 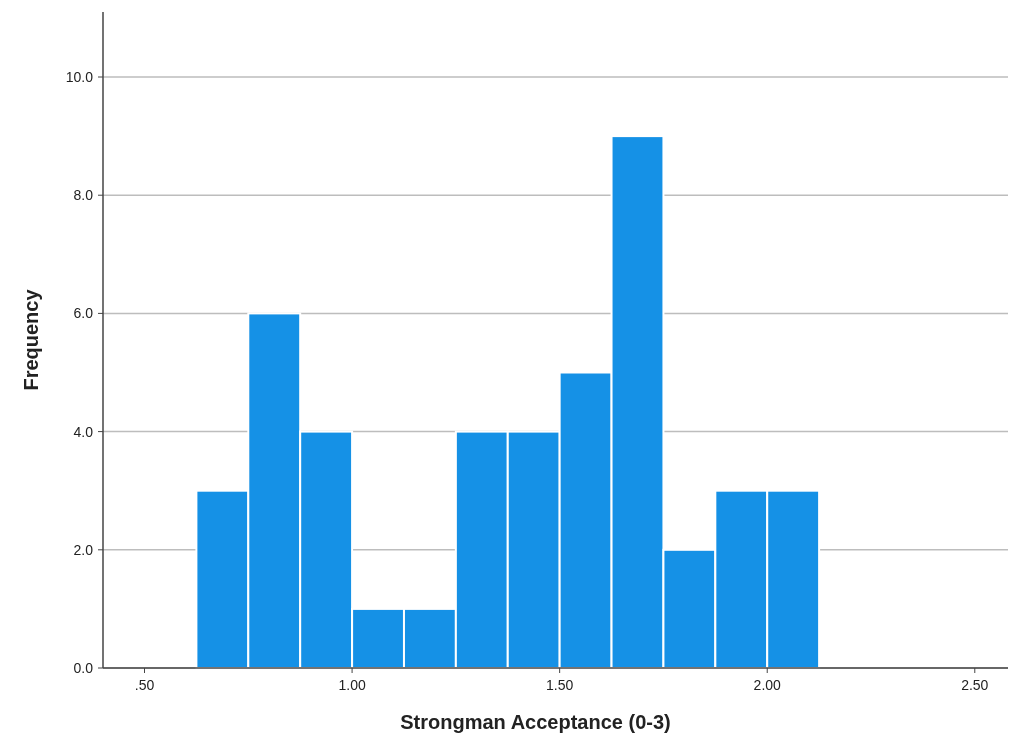 I want to click on x-tick-label: 1.00, so click(x=352, y=685).